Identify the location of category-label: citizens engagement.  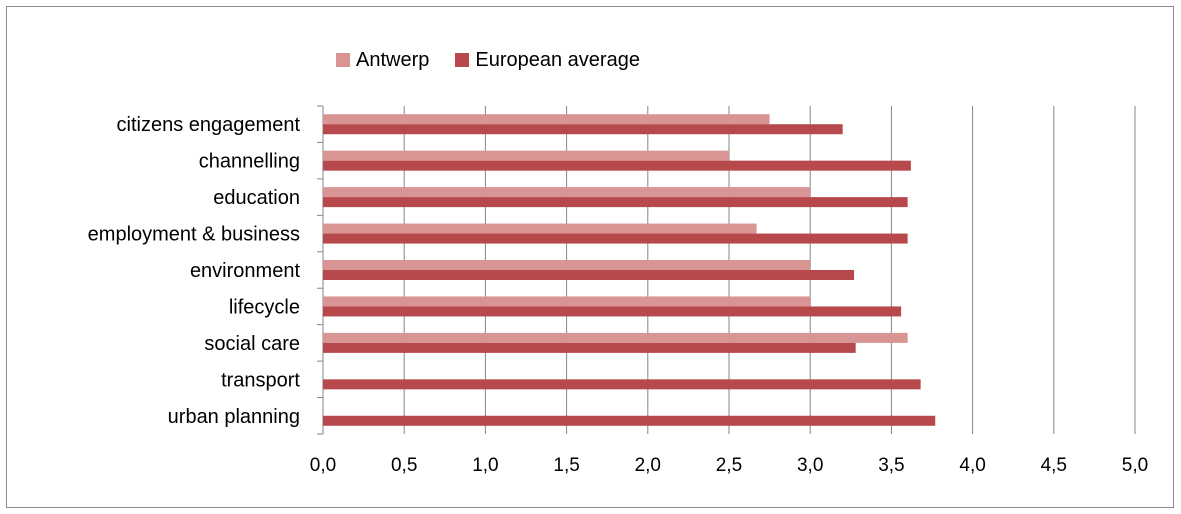
(209, 125).